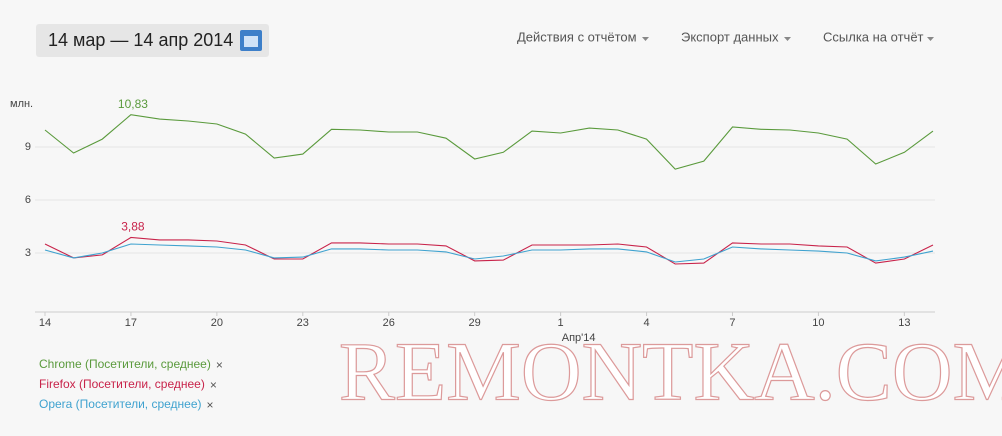 The image size is (1002, 436). I want to click on x-tick-label: 29, so click(475, 323).